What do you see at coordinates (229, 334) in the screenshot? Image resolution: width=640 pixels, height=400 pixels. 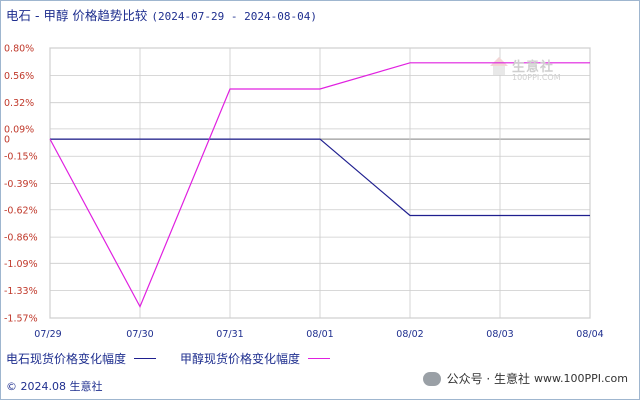 I see `x-tick-label: 07/31` at bounding box center [229, 334].